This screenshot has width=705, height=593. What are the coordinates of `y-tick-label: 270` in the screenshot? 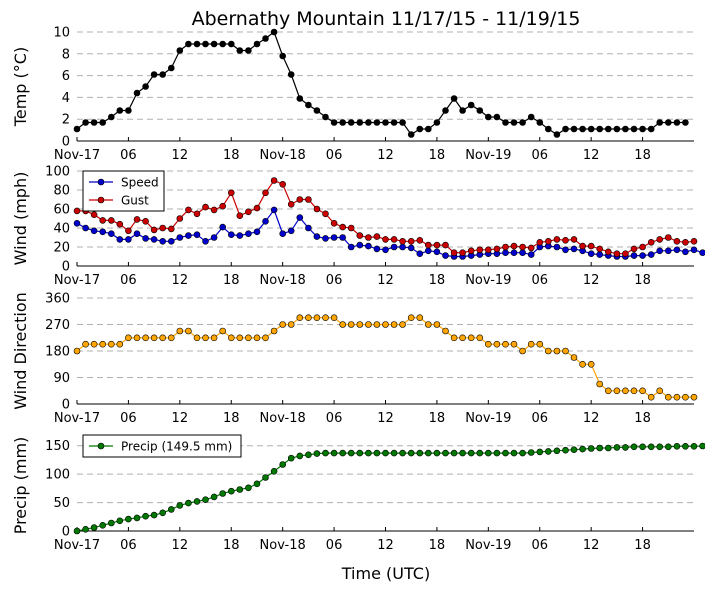 It's located at (57, 325).